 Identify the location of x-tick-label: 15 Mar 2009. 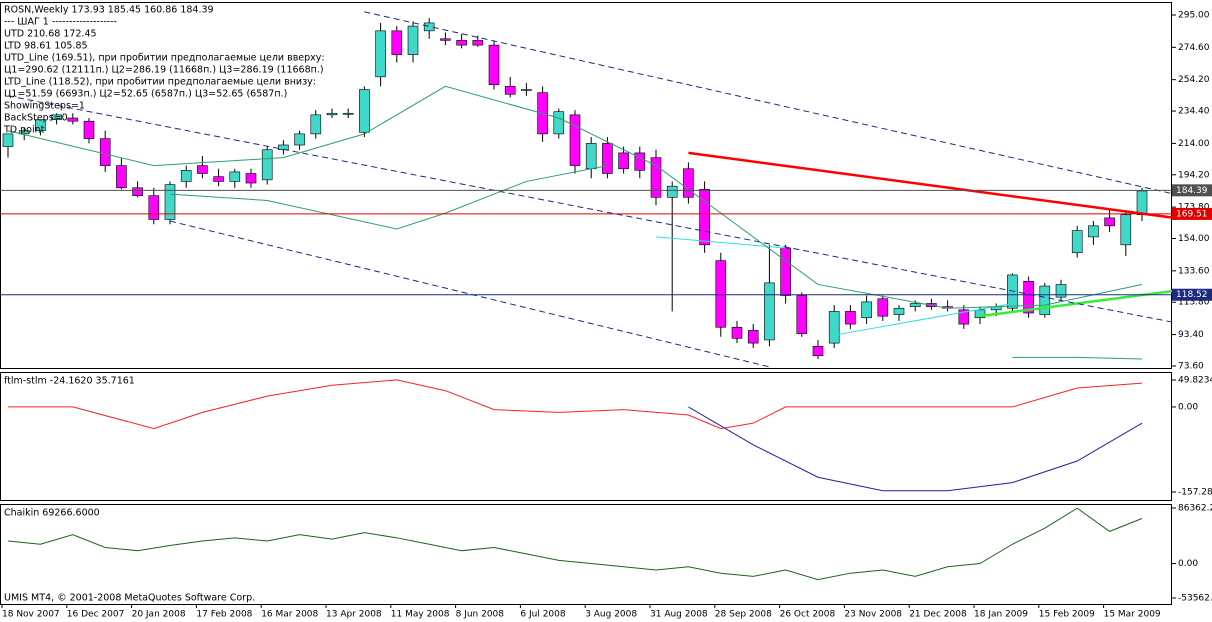
(1132, 615).